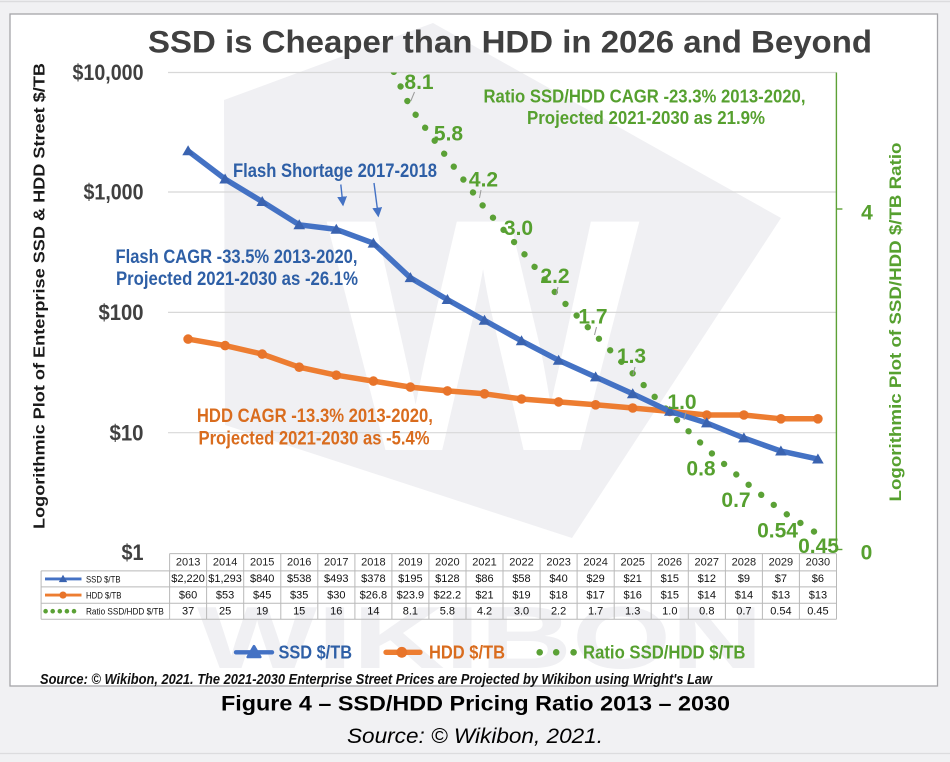 Image resolution: width=950 pixels, height=762 pixels. What do you see at coordinates (670, 563) in the screenshot?
I see `svg-text: 2026` at bounding box center [670, 563].